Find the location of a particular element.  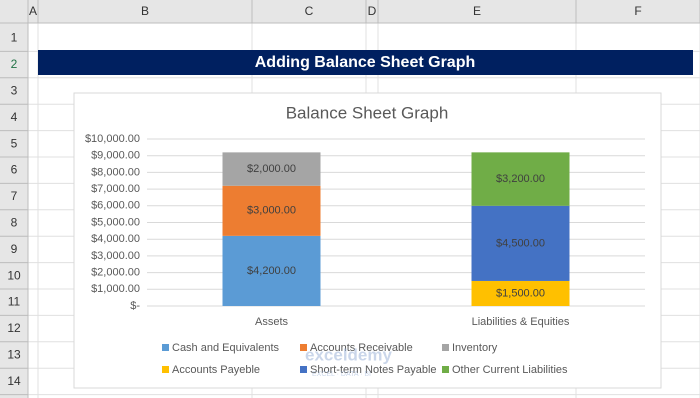

data-label: $1,500.00 is located at coordinates (520, 293).